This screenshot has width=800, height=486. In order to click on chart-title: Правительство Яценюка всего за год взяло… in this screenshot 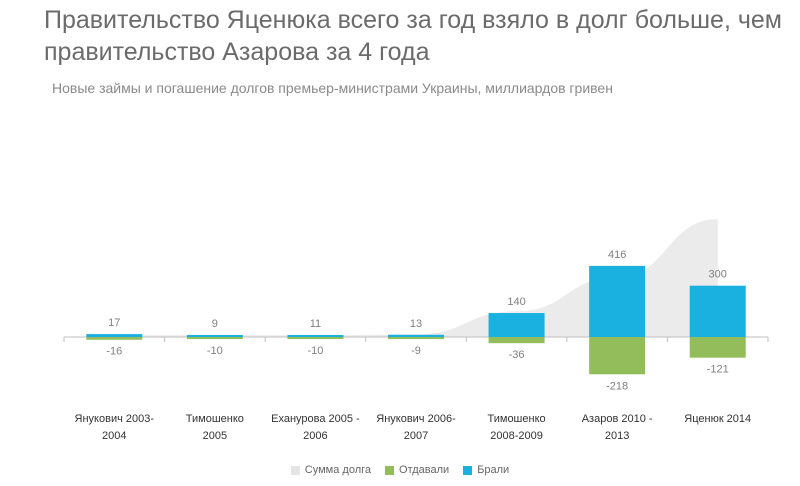, I will do `click(413, 36)`.